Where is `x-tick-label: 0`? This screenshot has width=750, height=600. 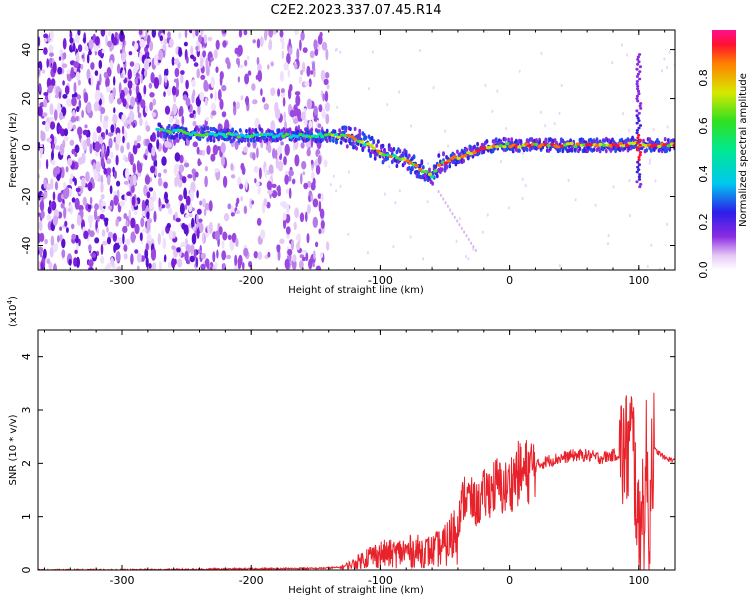
x-tick-label: 0 is located at coordinates (509, 280).